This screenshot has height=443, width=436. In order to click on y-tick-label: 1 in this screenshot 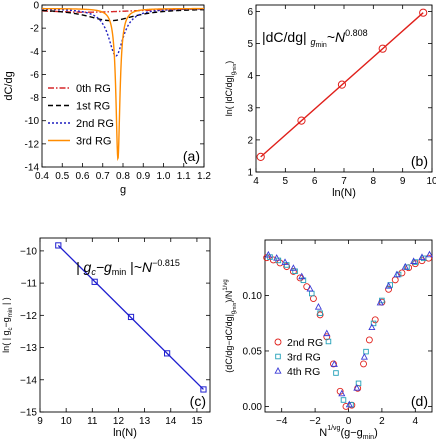, I will do `click(250, 173)`.